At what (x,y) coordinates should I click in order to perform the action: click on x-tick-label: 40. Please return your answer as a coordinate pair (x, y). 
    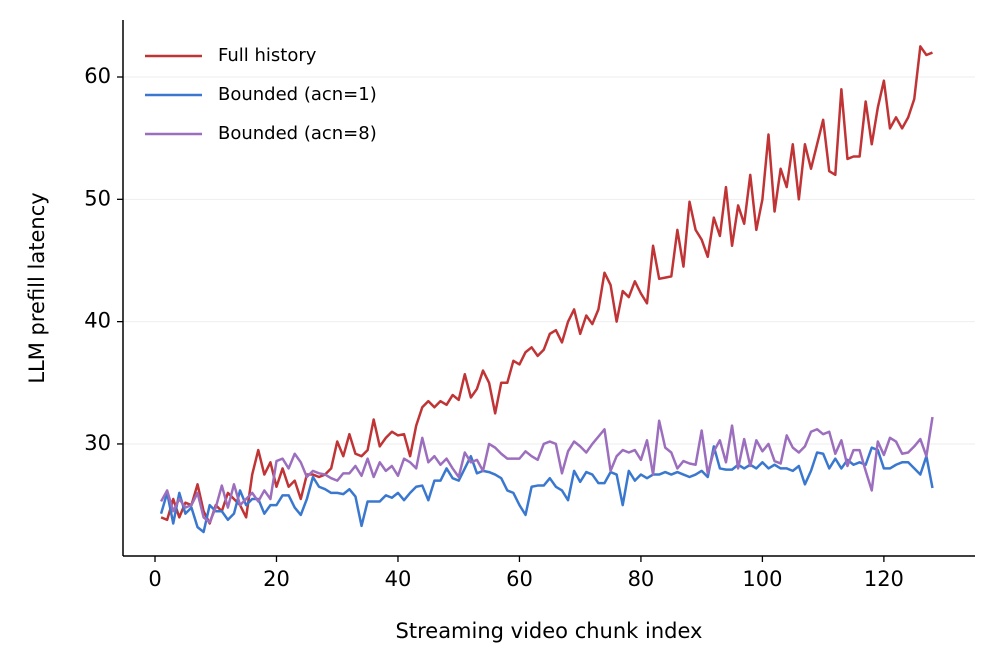
    Looking at the image, I should click on (398, 579).